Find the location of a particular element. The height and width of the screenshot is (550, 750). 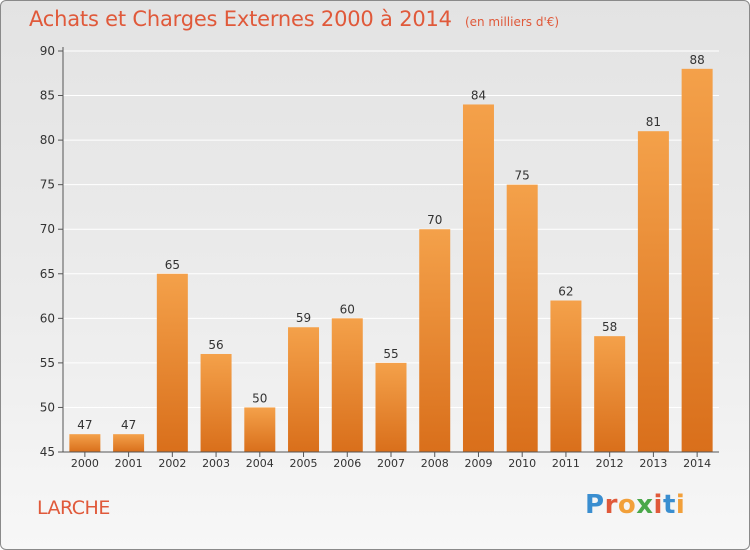

data-label: 62 is located at coordinates (565, 292).